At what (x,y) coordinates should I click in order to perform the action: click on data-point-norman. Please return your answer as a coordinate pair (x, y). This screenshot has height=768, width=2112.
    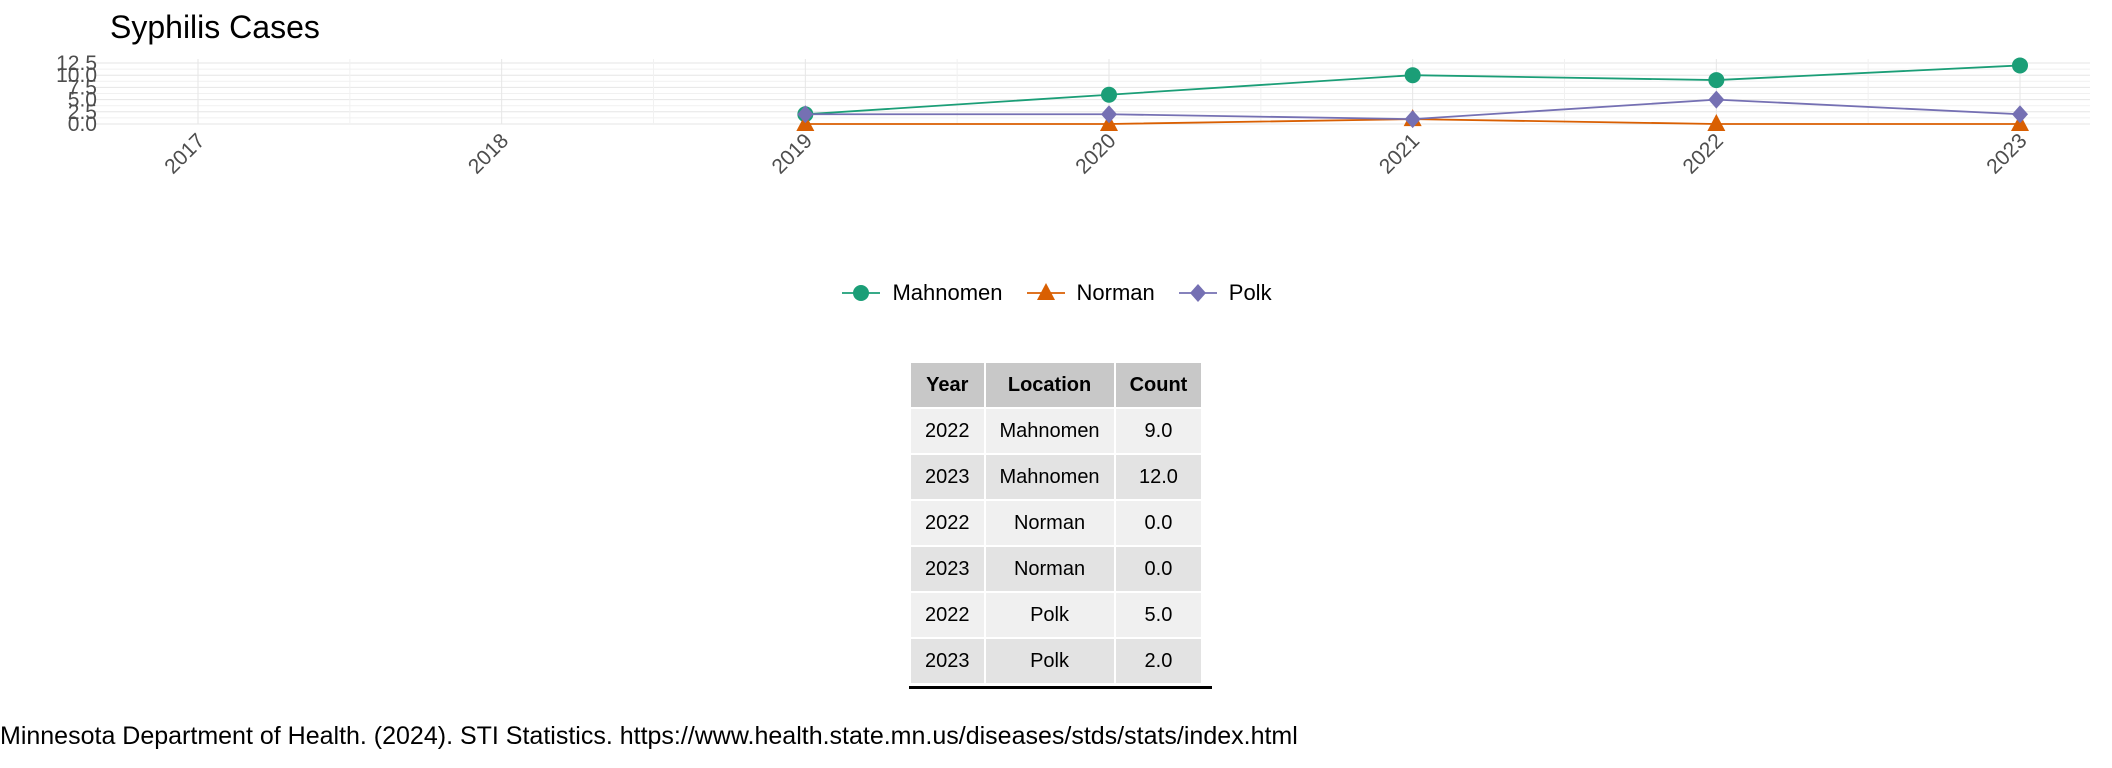
    Looking at the image, I should click on (1716, 122).